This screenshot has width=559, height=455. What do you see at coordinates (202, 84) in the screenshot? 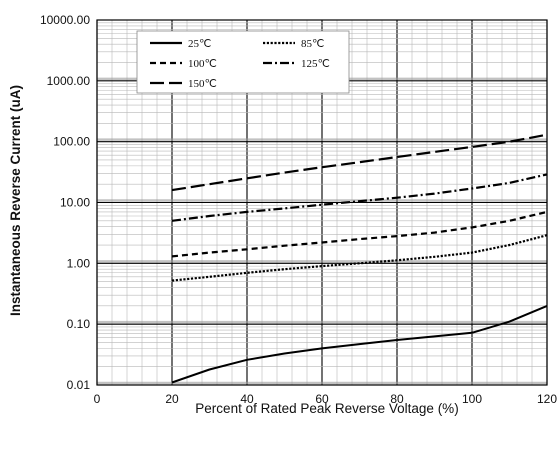
I see `legend-label-4: 150℃` at bounding box center [202, 84].